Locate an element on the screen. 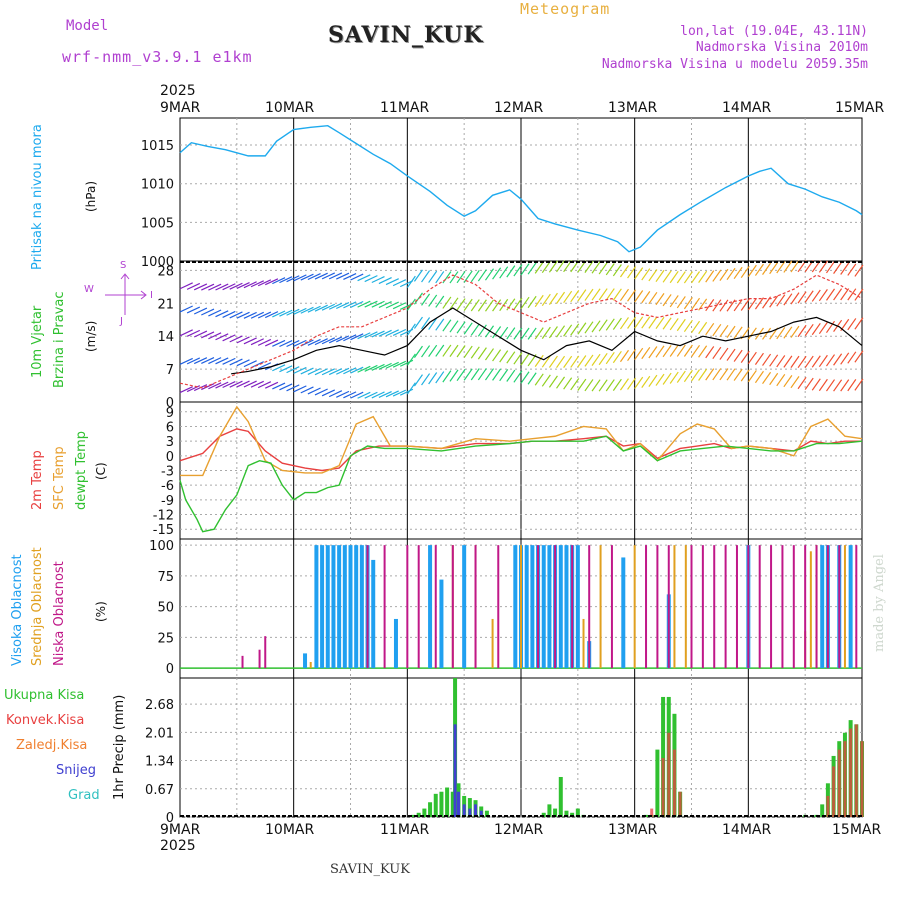 The height and width of the screenshot is (900, 900). date-top-1: 10MAR is located at coordinates (290, 108).